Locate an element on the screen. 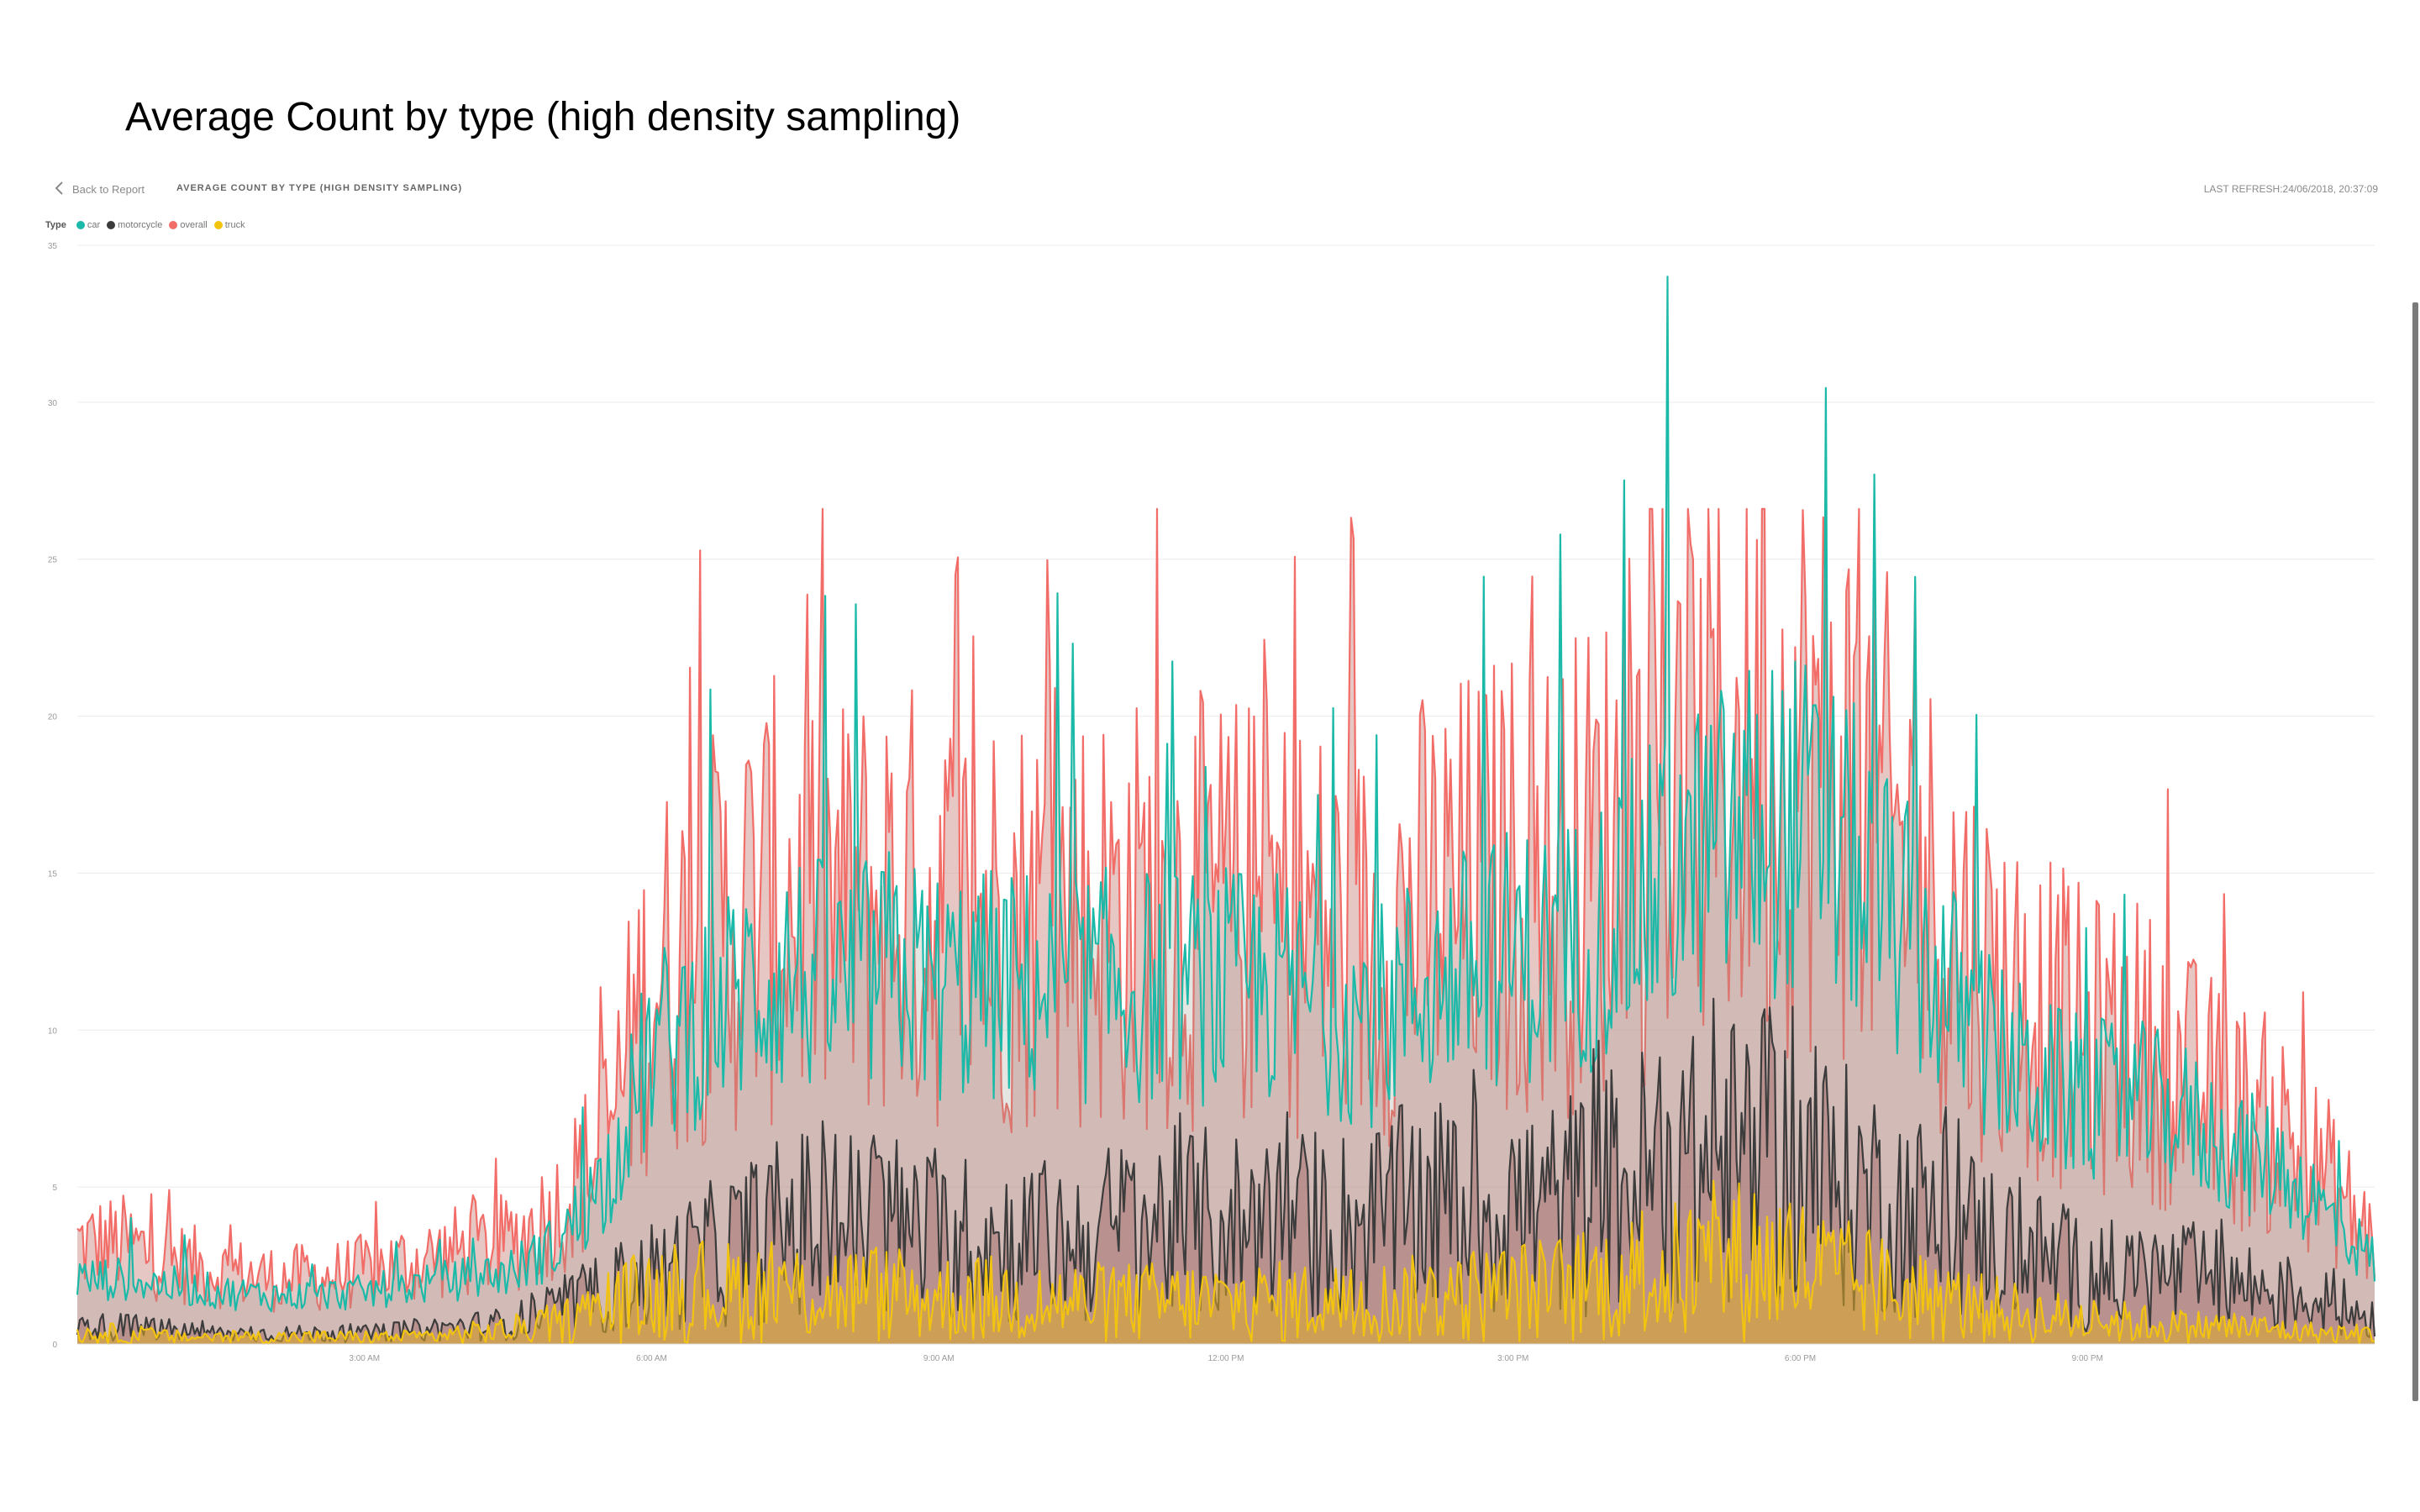  series-line-truck is located at coordinates (1225, 1262).